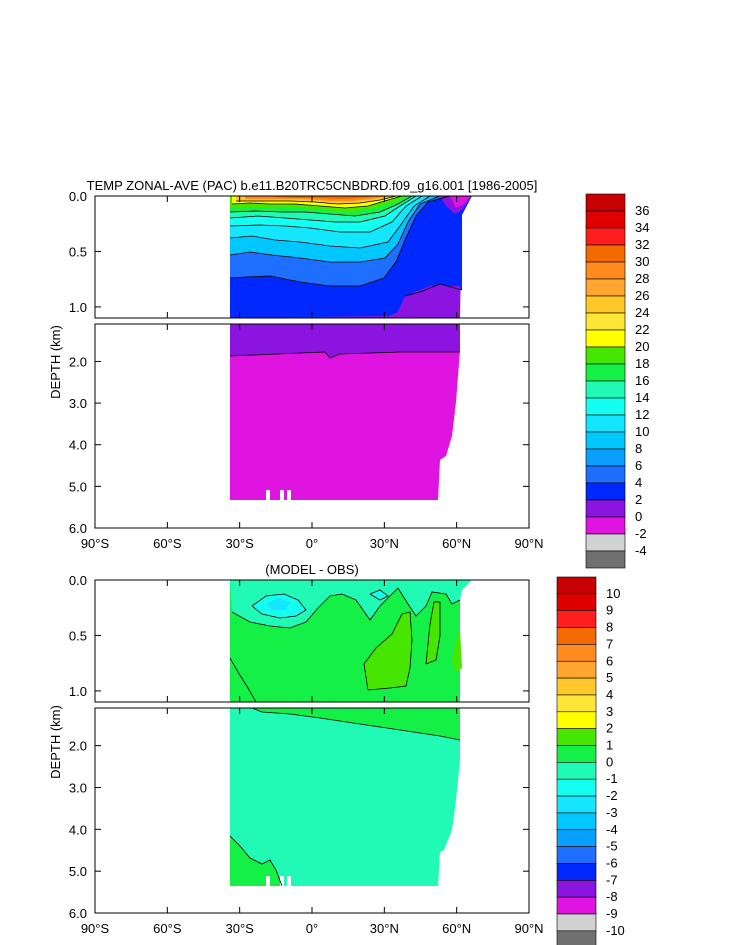  What do you see at coordinates (612, 913) in the screenshot?
I see `colorbar-label: -9` at bounding box center [612, 913].